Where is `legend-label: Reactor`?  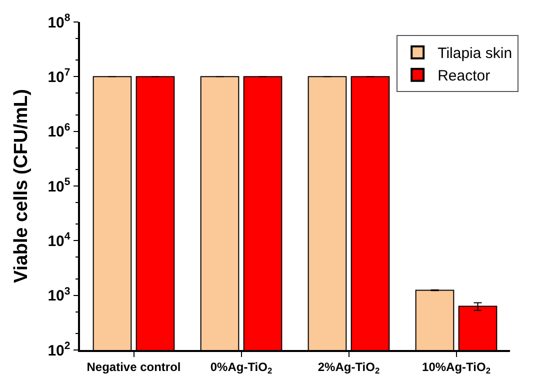 legend-label: Reactor is located at coordinates (464, 76).